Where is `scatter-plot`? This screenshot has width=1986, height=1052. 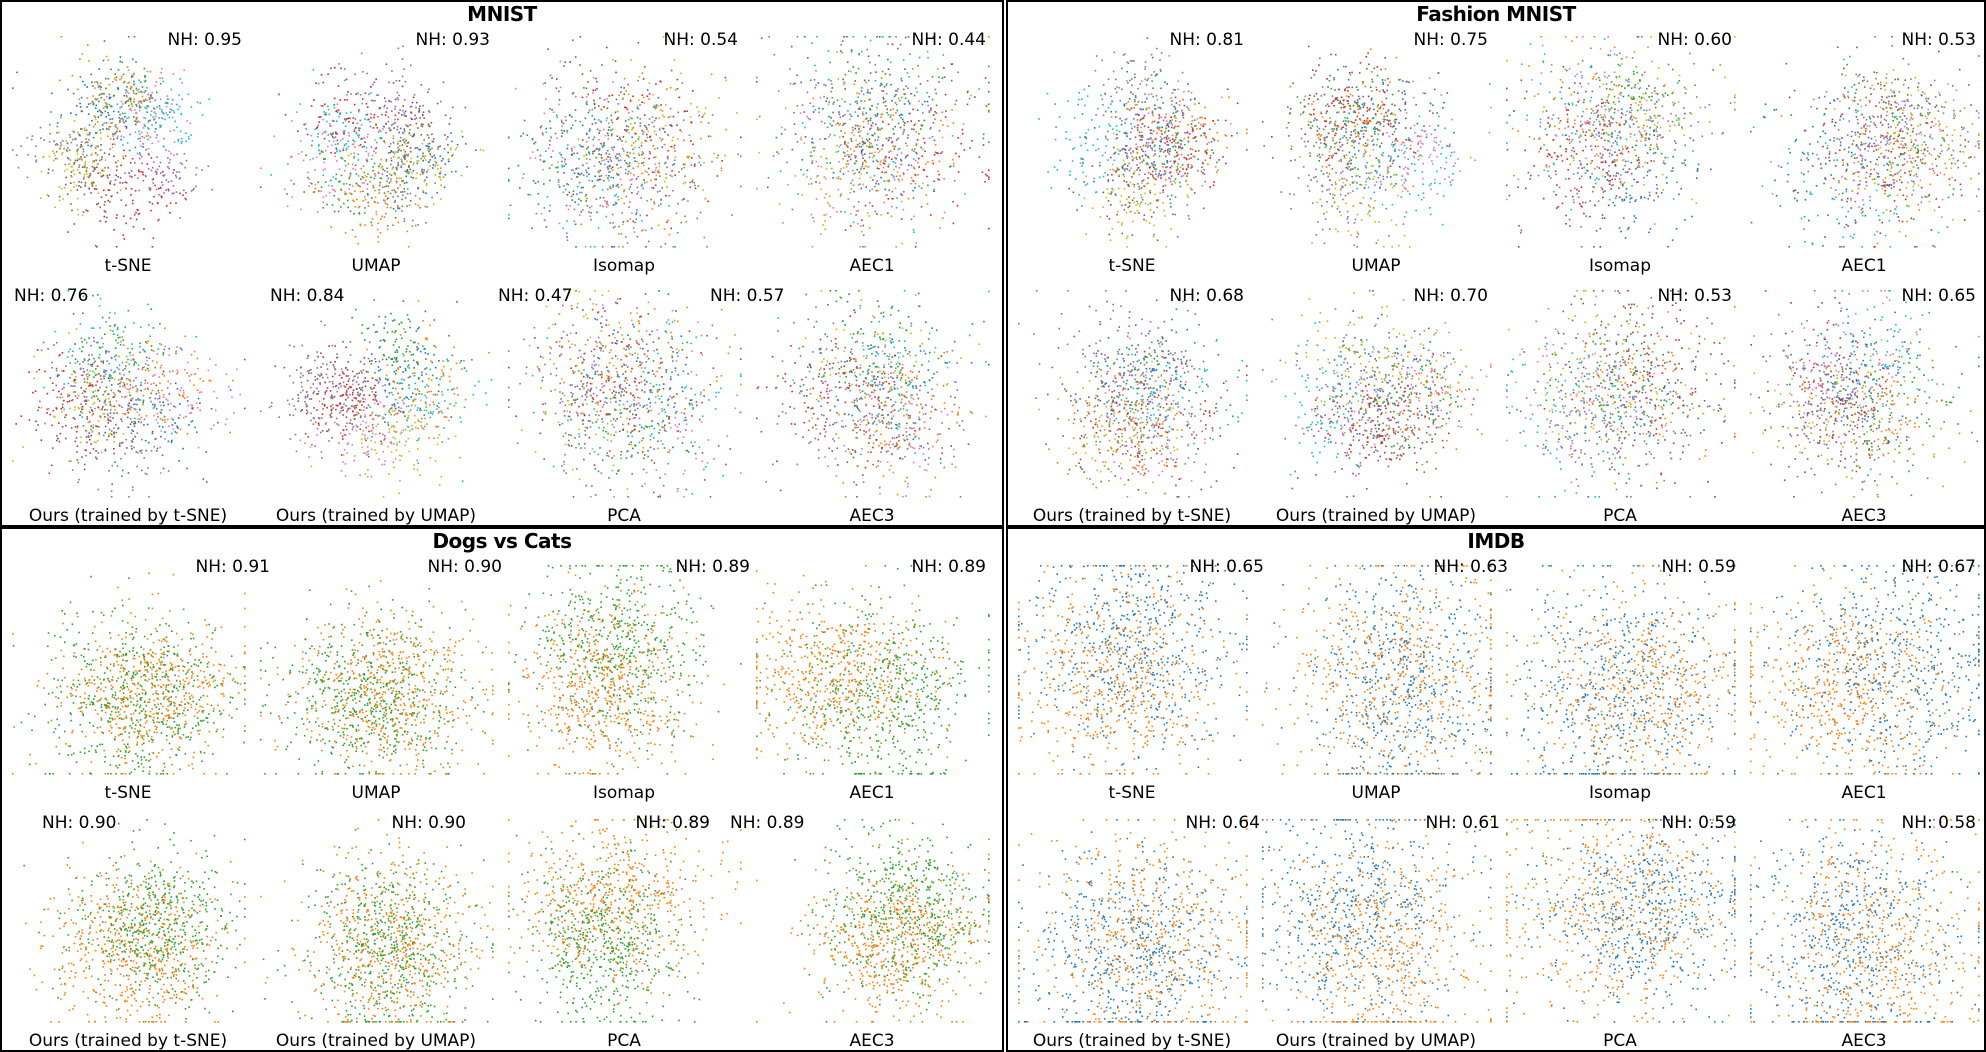 scatter-plot is located at coordinates (372, 146).